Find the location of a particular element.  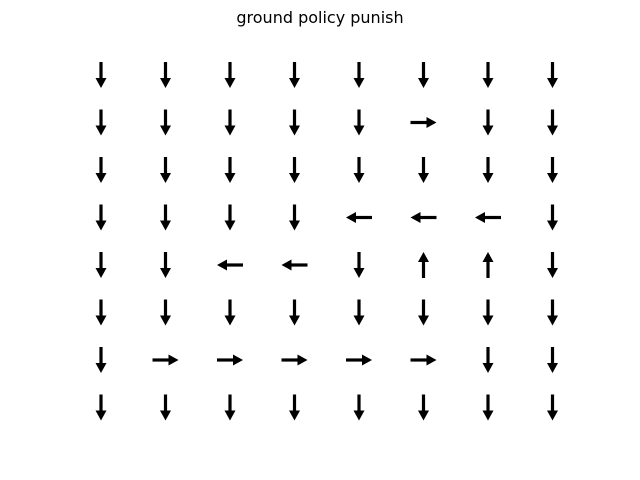

arrow-right-r6-c4 is located at coordinates (359, 360).